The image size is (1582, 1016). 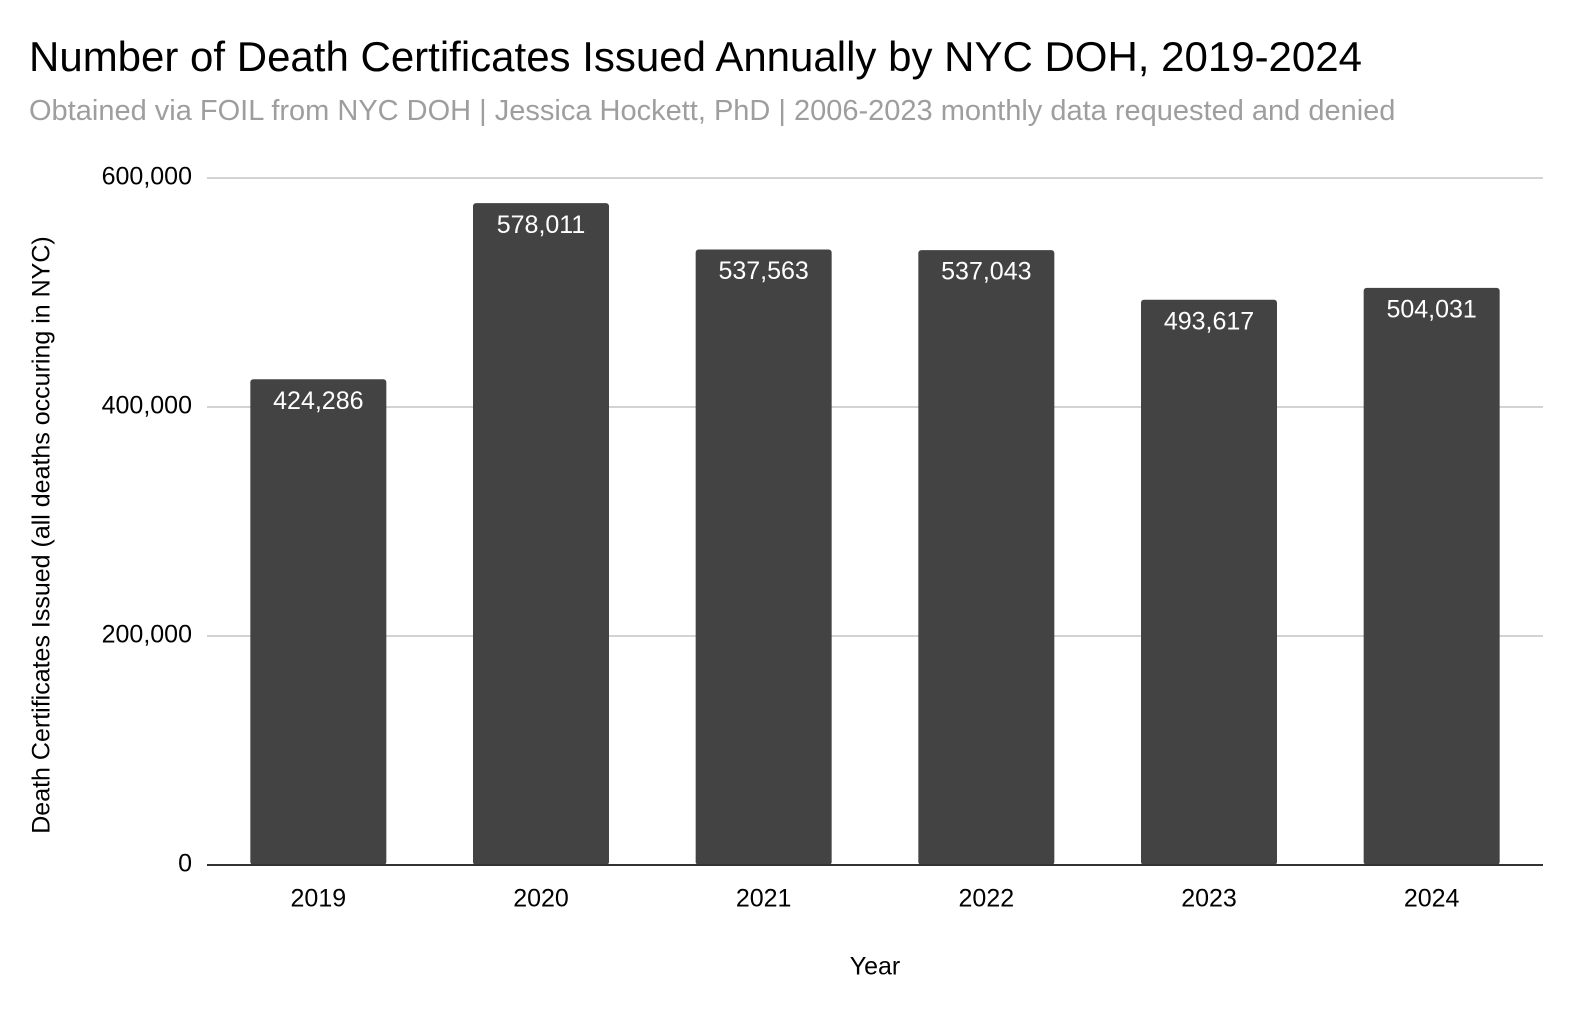 What do you see at coordinates (987, 899) in the screenshot?
I see `x-tick-label: 2022` at bounding box center [987, 899].